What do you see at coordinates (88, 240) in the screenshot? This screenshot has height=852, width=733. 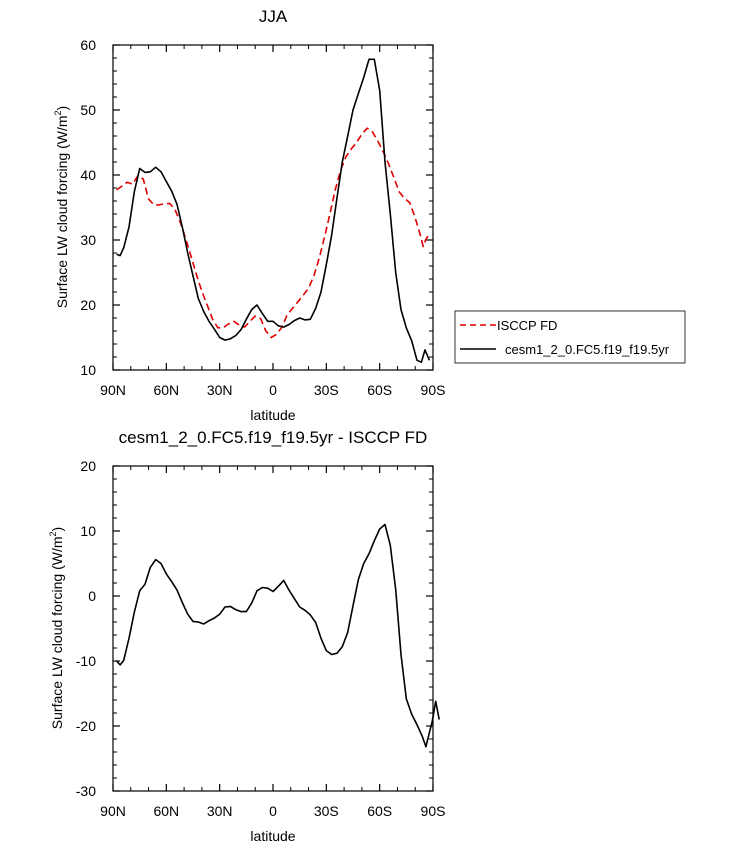 I see `top-y-tick-label: 30` at bounding box center [88, 240].